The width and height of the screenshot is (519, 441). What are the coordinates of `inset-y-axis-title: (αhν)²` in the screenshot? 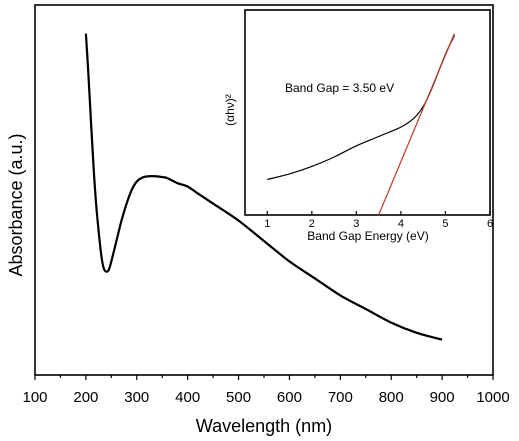 It's located at (230, 110).